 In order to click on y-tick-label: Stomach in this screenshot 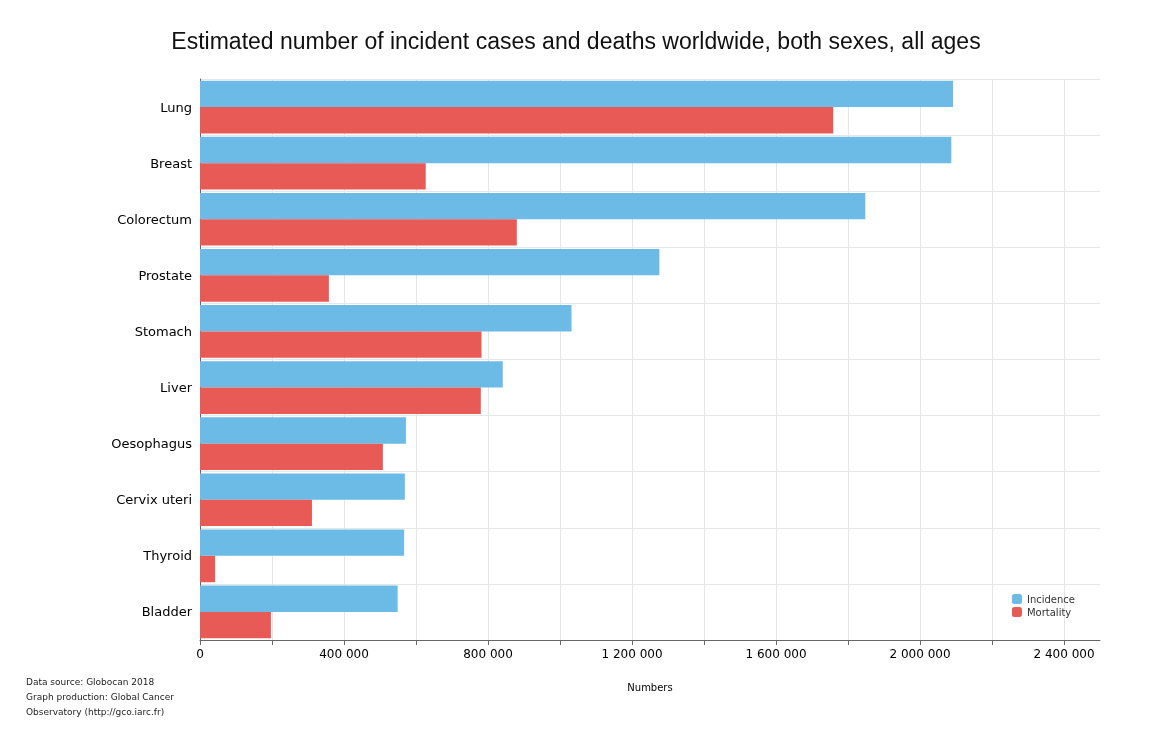, I will do `click(163, 331)`.